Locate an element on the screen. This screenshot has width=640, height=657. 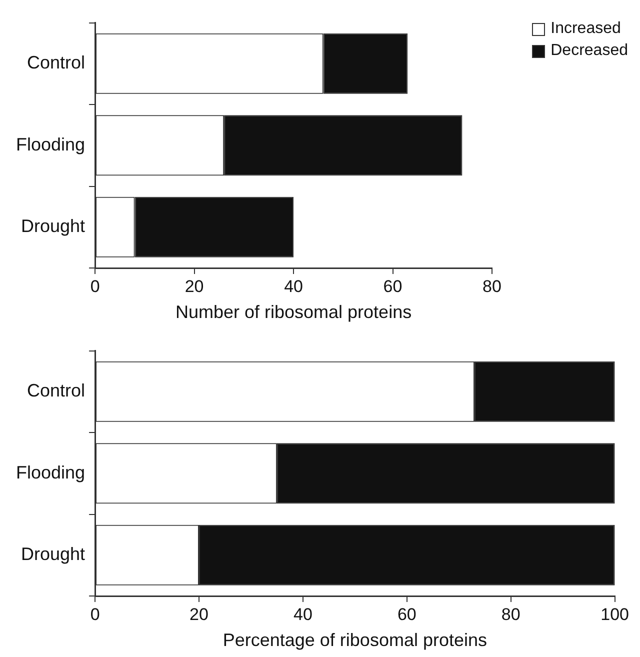
legend-label: Decreased is located at coordinates (589, 51).